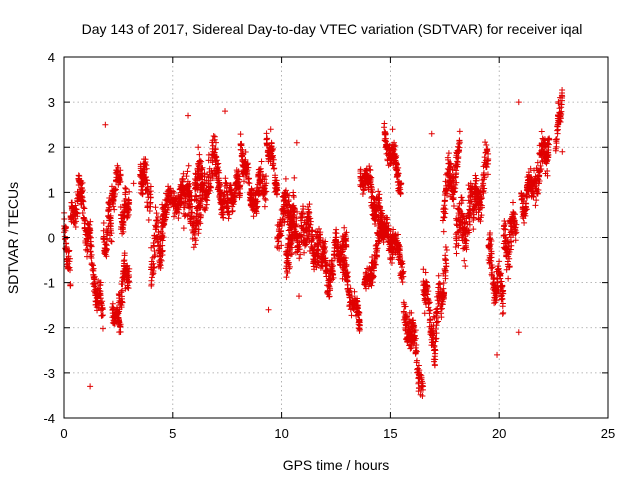 The height and width of the screenshot is (480, 640). What do you see at coordinates (49, 238) in the screenshot?
I see `y-tick-labels: -4 -3 -2 -1 0 1 2 3 4` at bounding box center [49, 238].